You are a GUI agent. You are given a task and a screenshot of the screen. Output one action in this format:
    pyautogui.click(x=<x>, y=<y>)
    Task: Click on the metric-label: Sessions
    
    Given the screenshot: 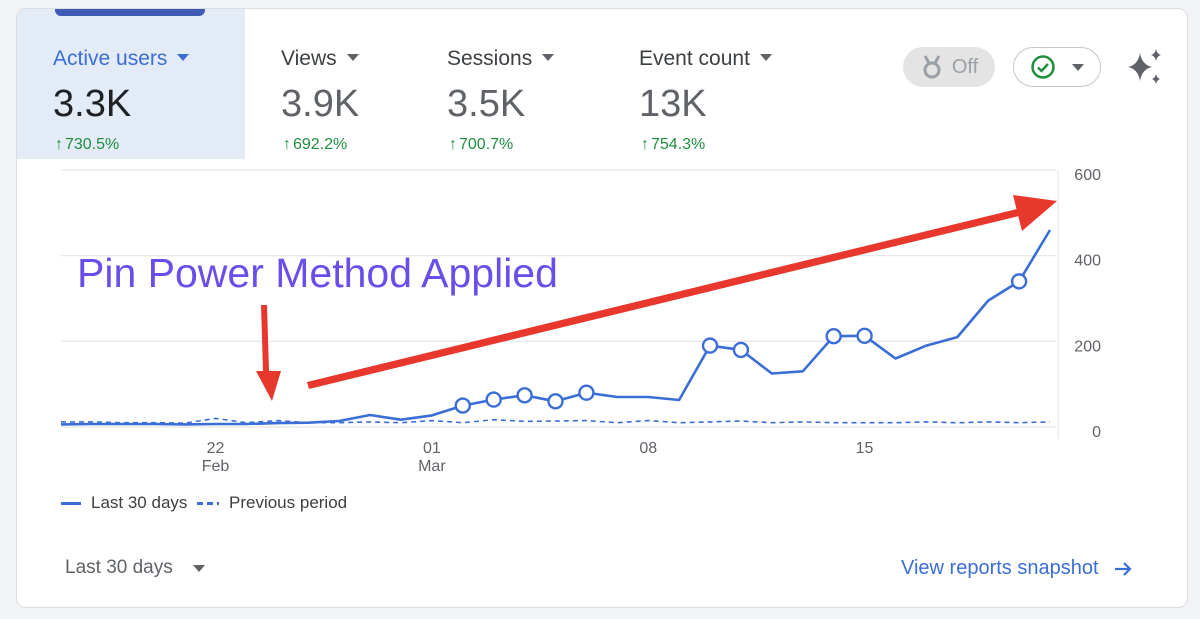 What is the action you would take?
    pyautogui.click(x=501, y=59)
    